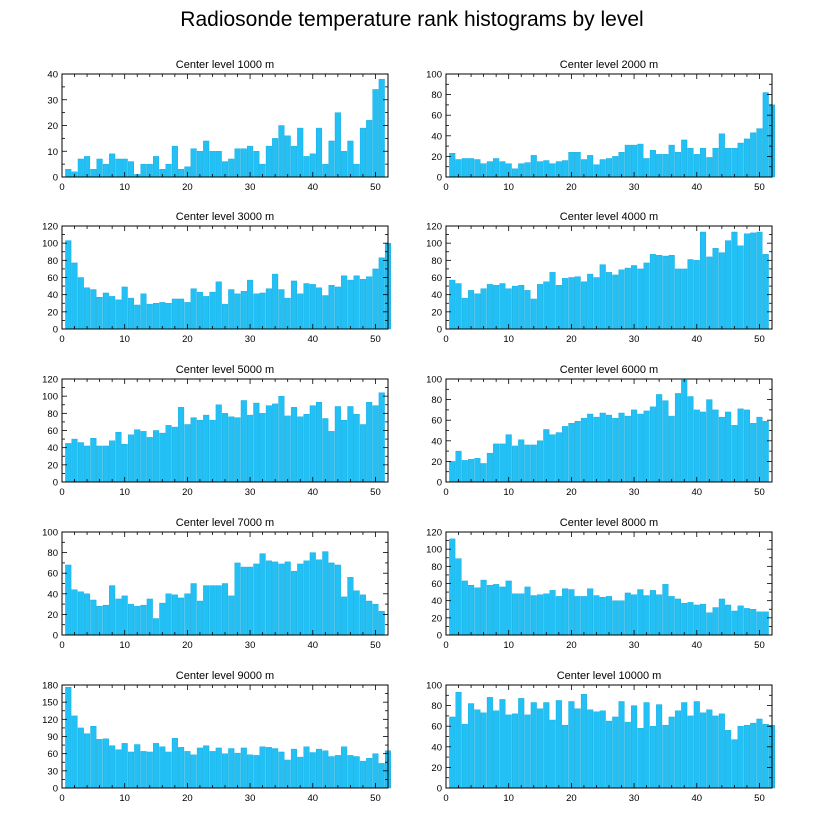 This screenshot has height=824, width=824. I want to click on panel-title: Center level 3000 m, so click(225, 217).